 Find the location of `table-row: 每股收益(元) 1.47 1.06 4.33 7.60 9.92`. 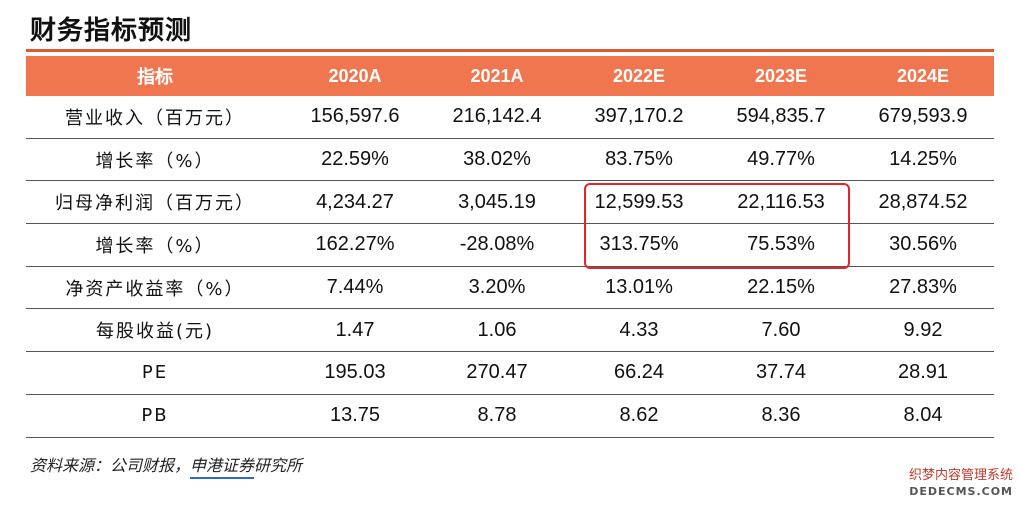

table-row: 每股收益(元) 1.47 1.06 4.33 7.60 9.92 is located at coordinates (510, 330).